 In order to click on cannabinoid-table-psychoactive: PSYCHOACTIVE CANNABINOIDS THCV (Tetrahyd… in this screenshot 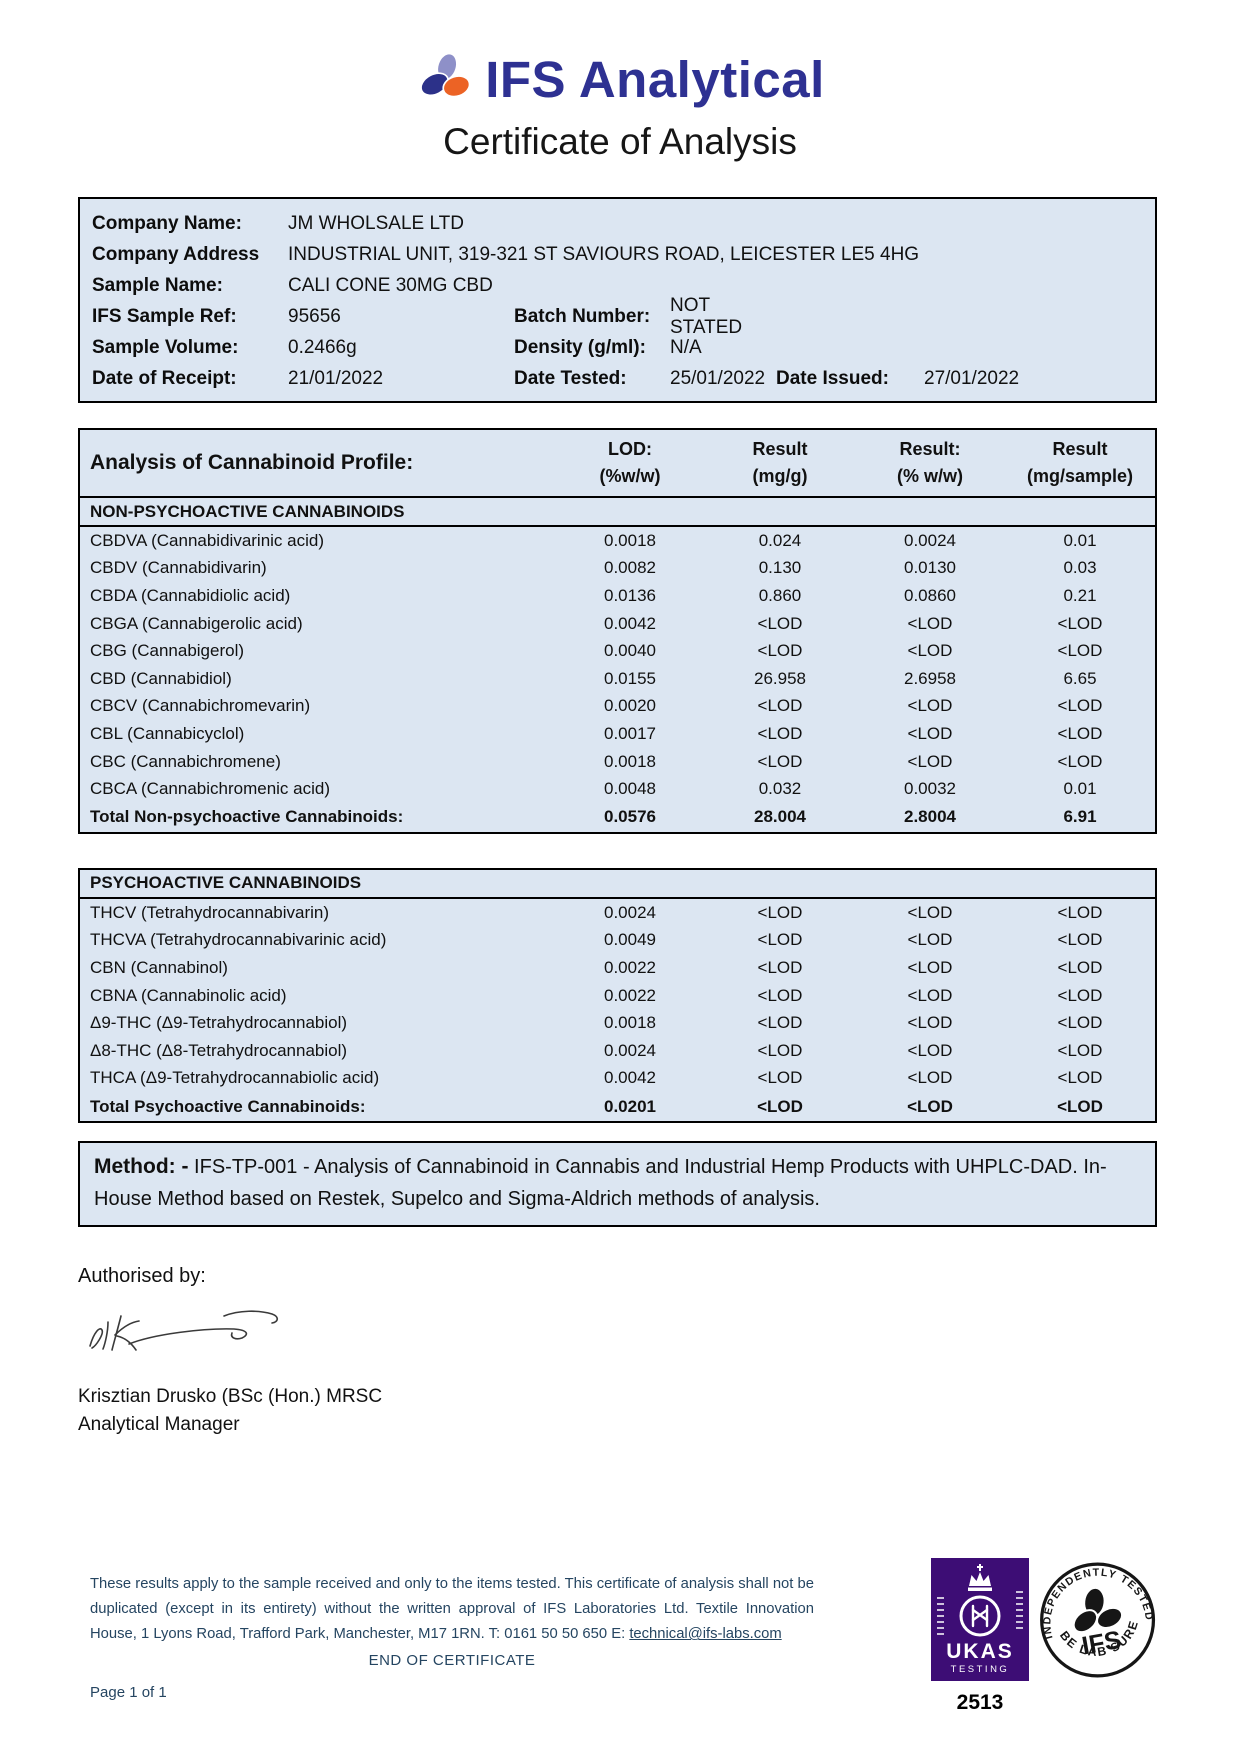, I will do `click(617, 995)`.